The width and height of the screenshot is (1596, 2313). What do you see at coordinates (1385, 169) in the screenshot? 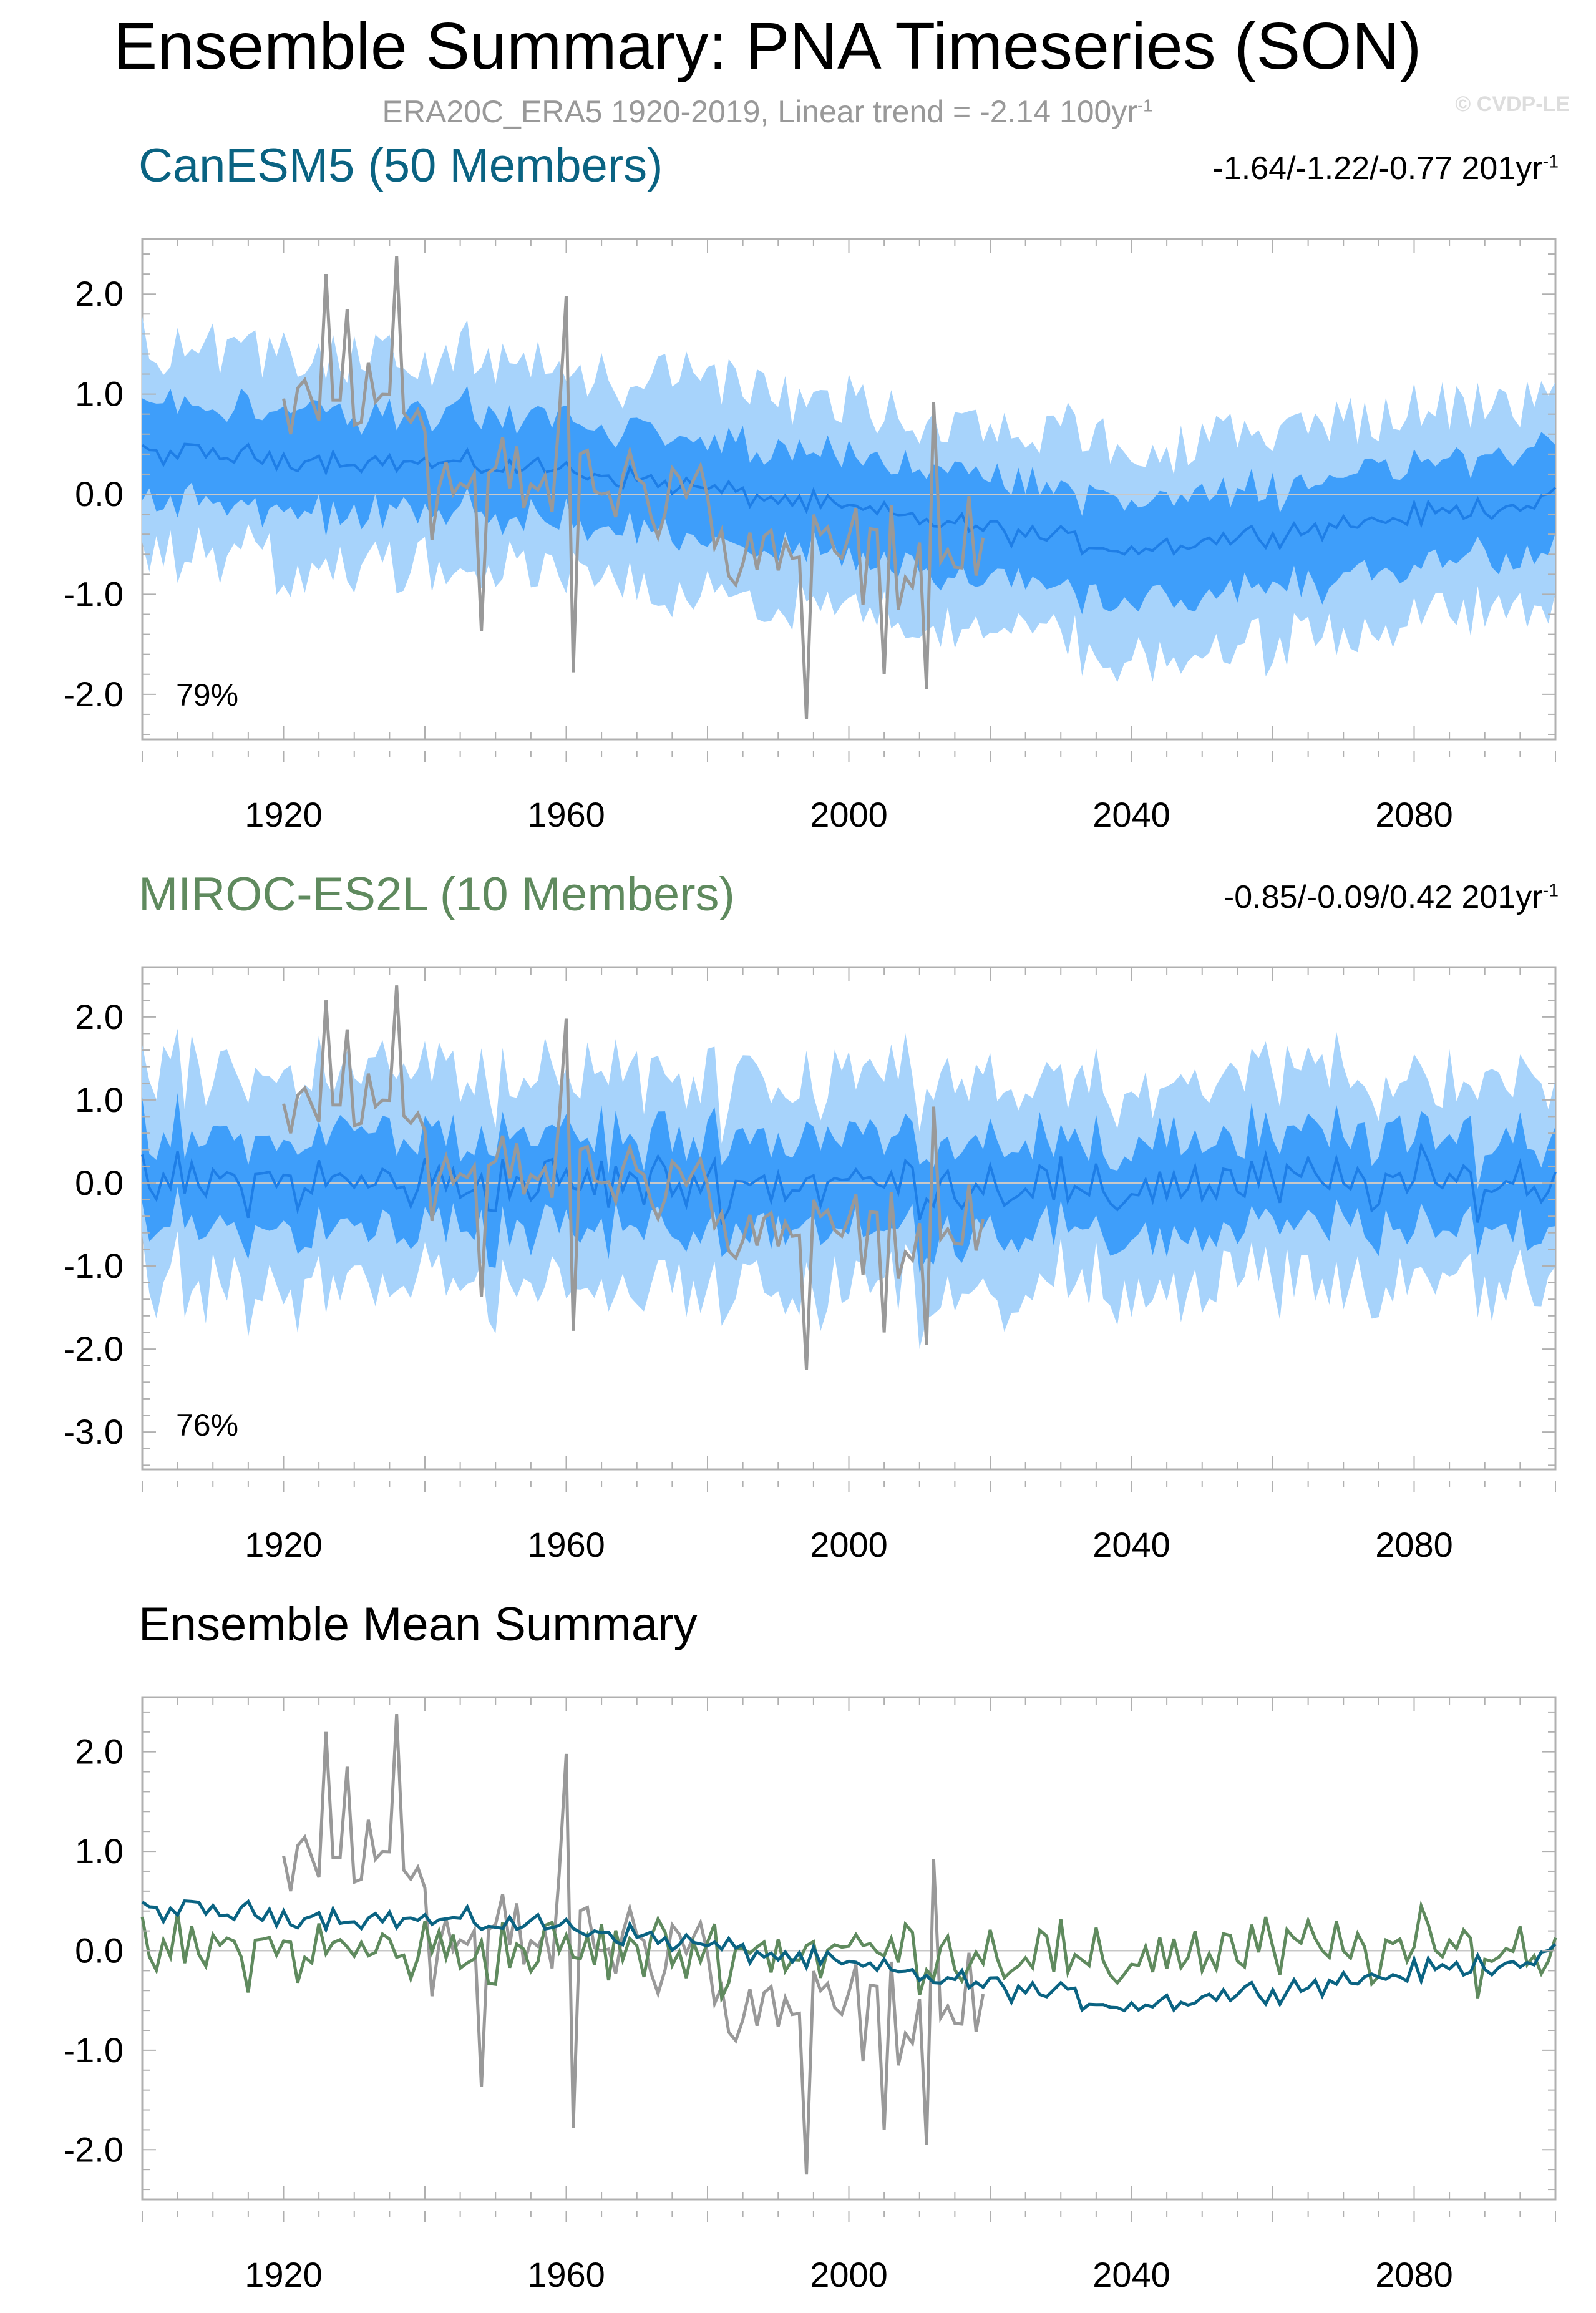
I see `canesm5-trend: -1.64/-1.22/-0.77 201yr-1` at bounding box center [1385, 169].